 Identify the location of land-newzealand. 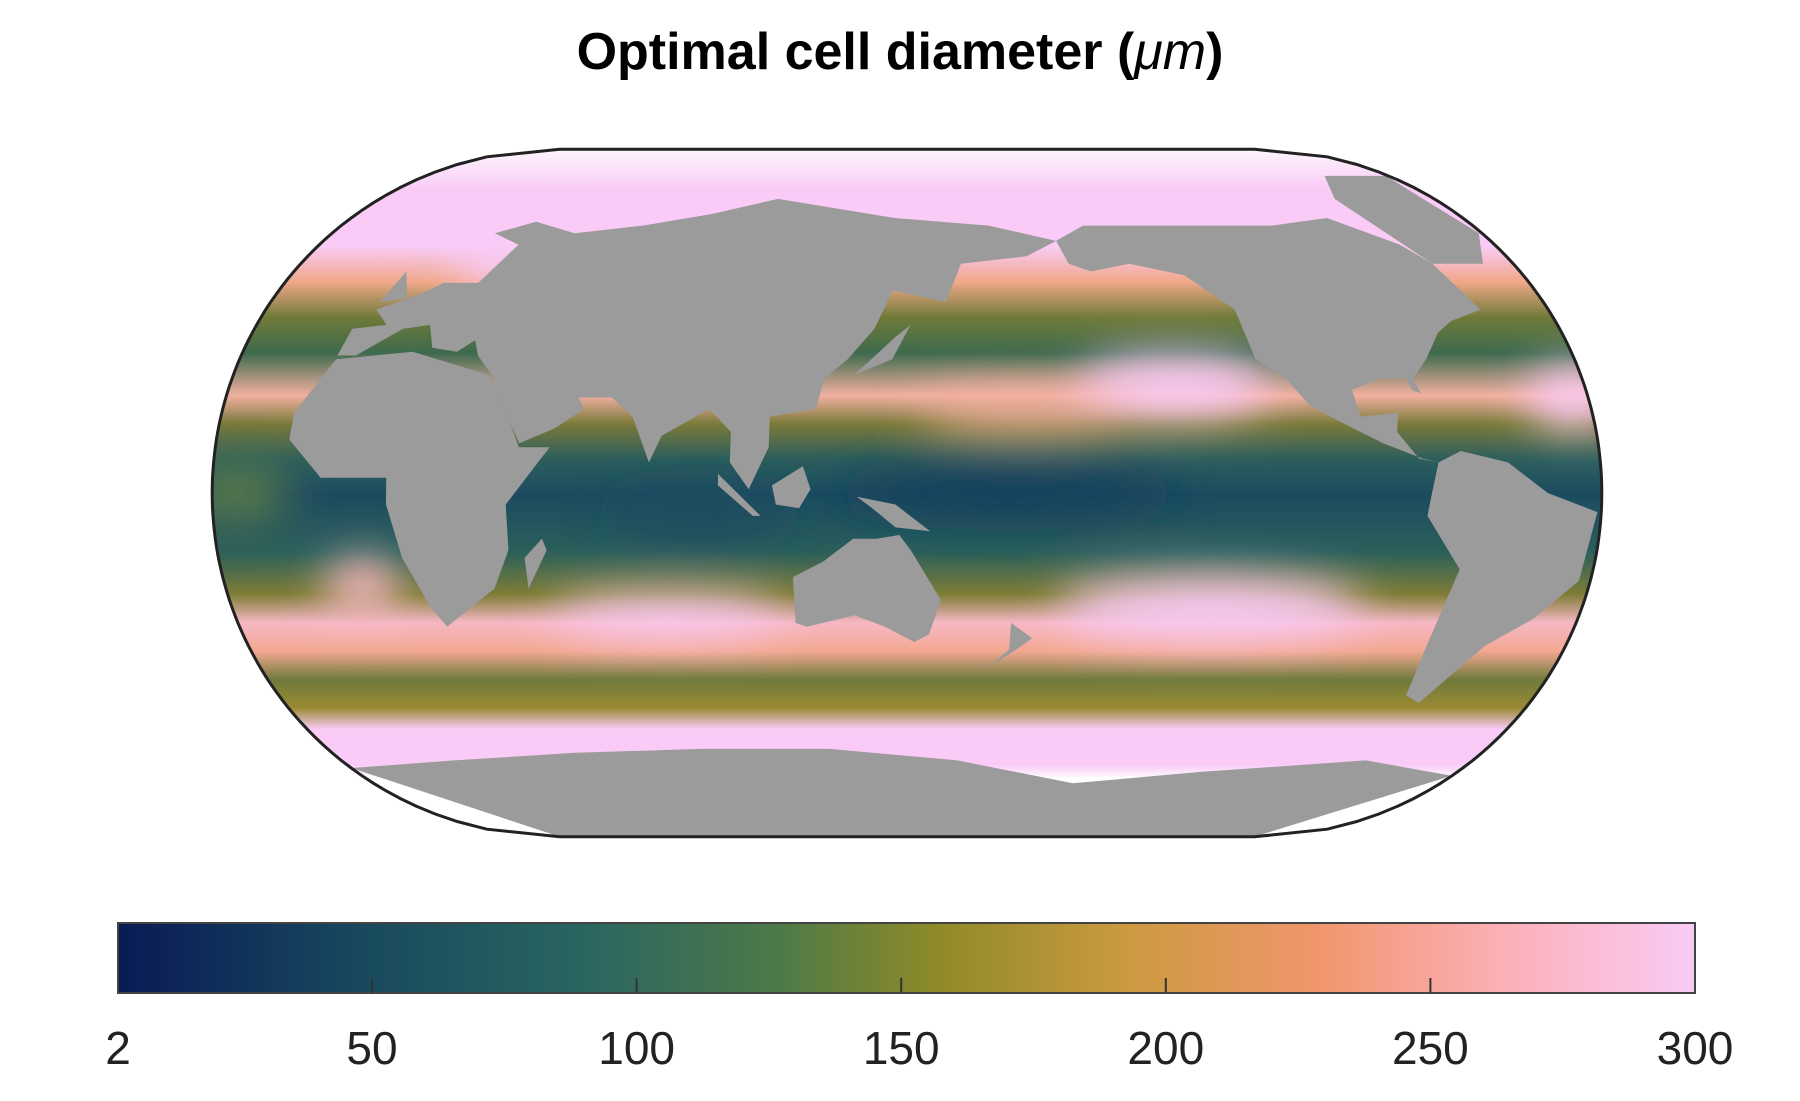
(1009, 645).